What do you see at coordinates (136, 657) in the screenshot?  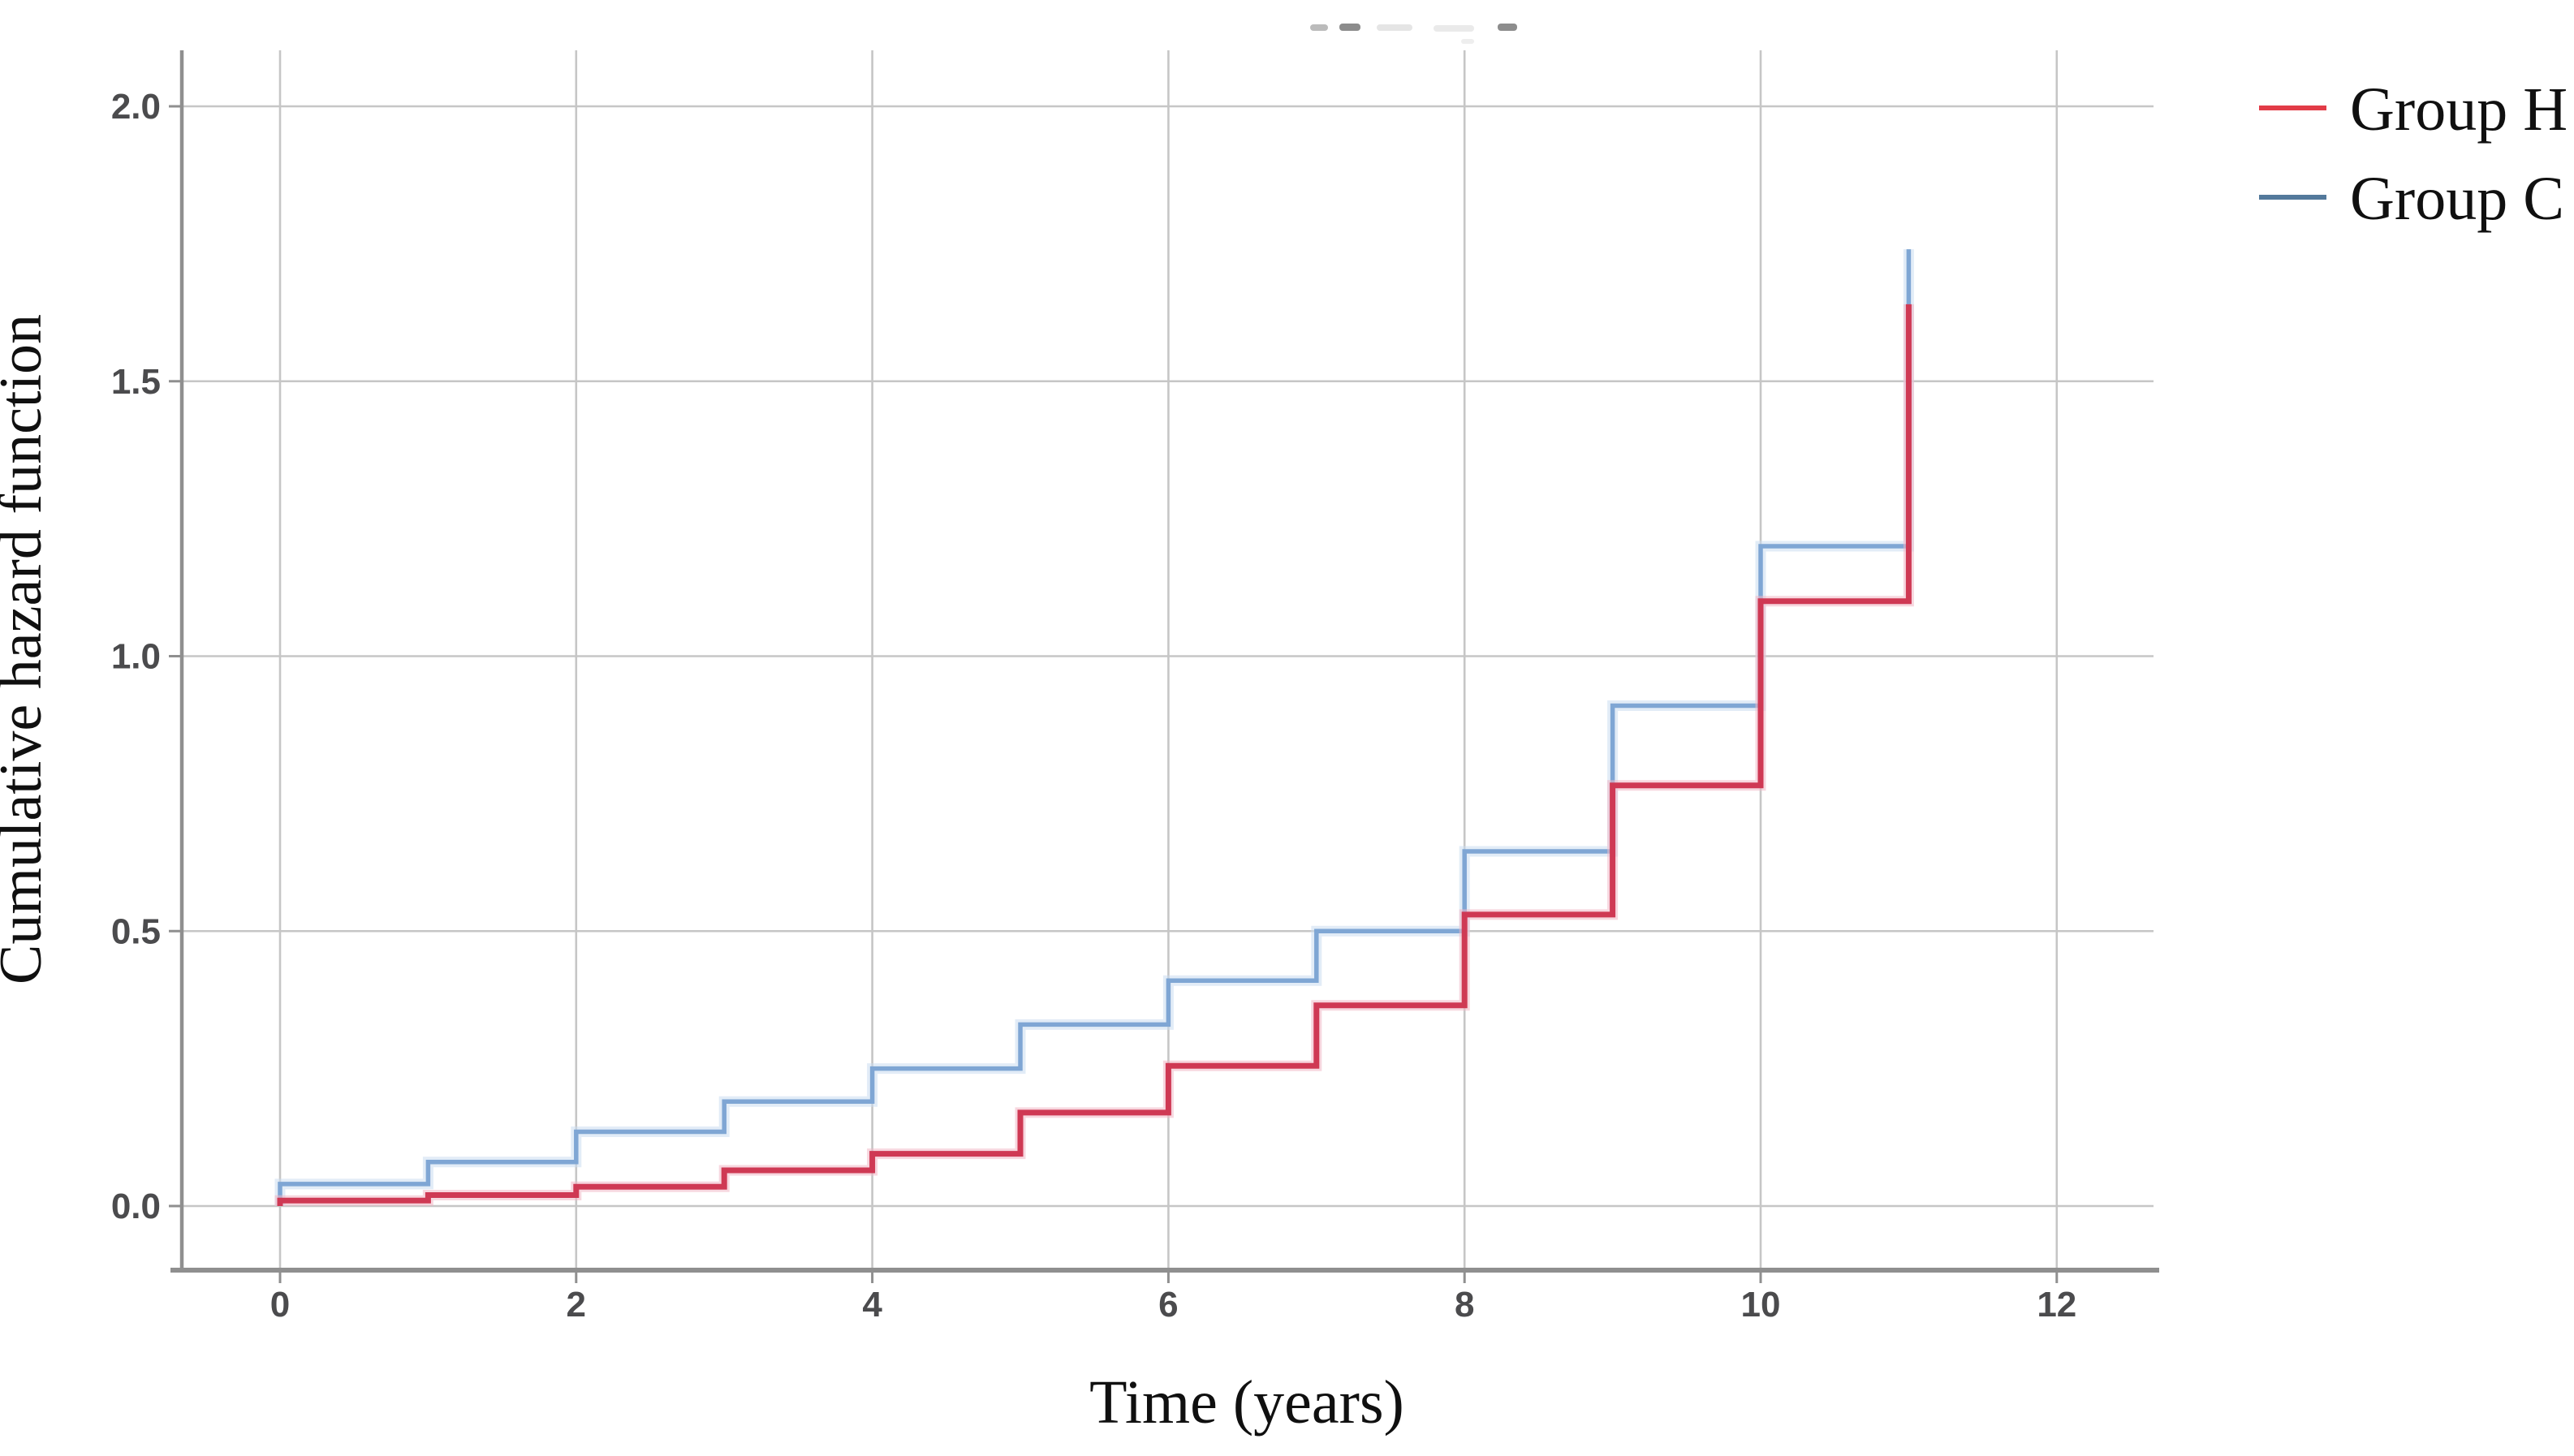 I see `y-tick-label: 1.0` at bounding box center [136, 657].